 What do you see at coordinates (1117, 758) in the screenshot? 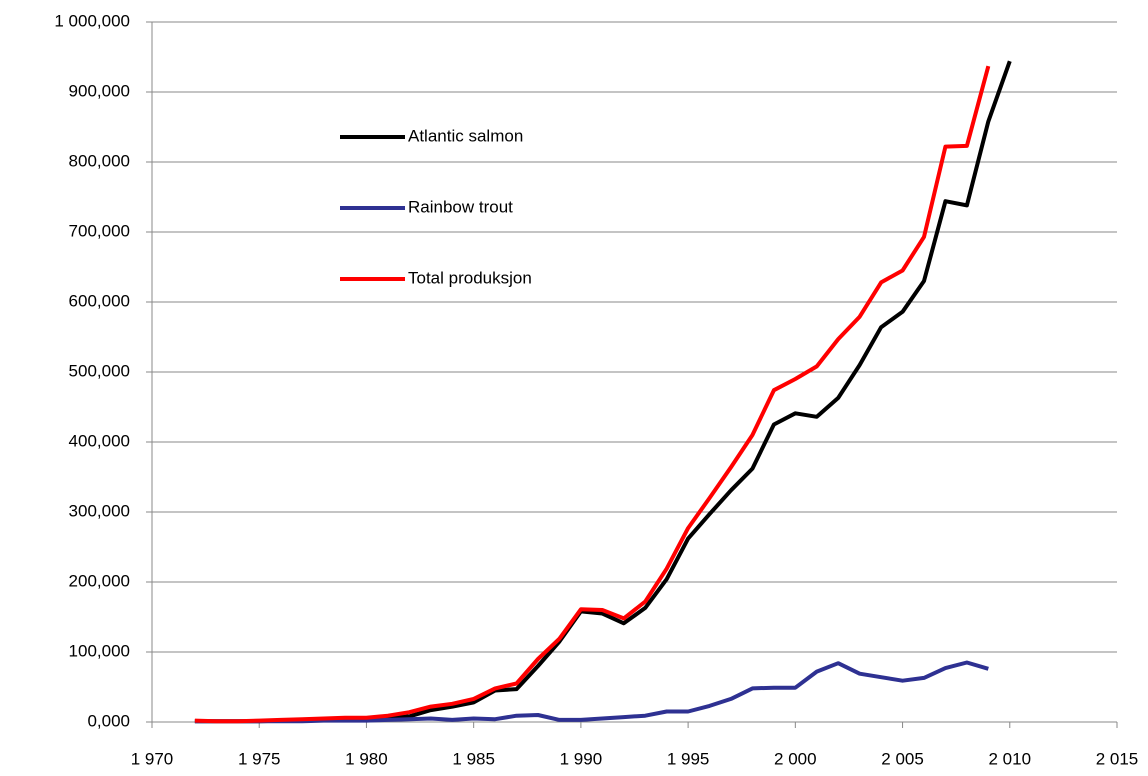
I see `x-tick-label: 2 015` at bounding box center [1117, 758].